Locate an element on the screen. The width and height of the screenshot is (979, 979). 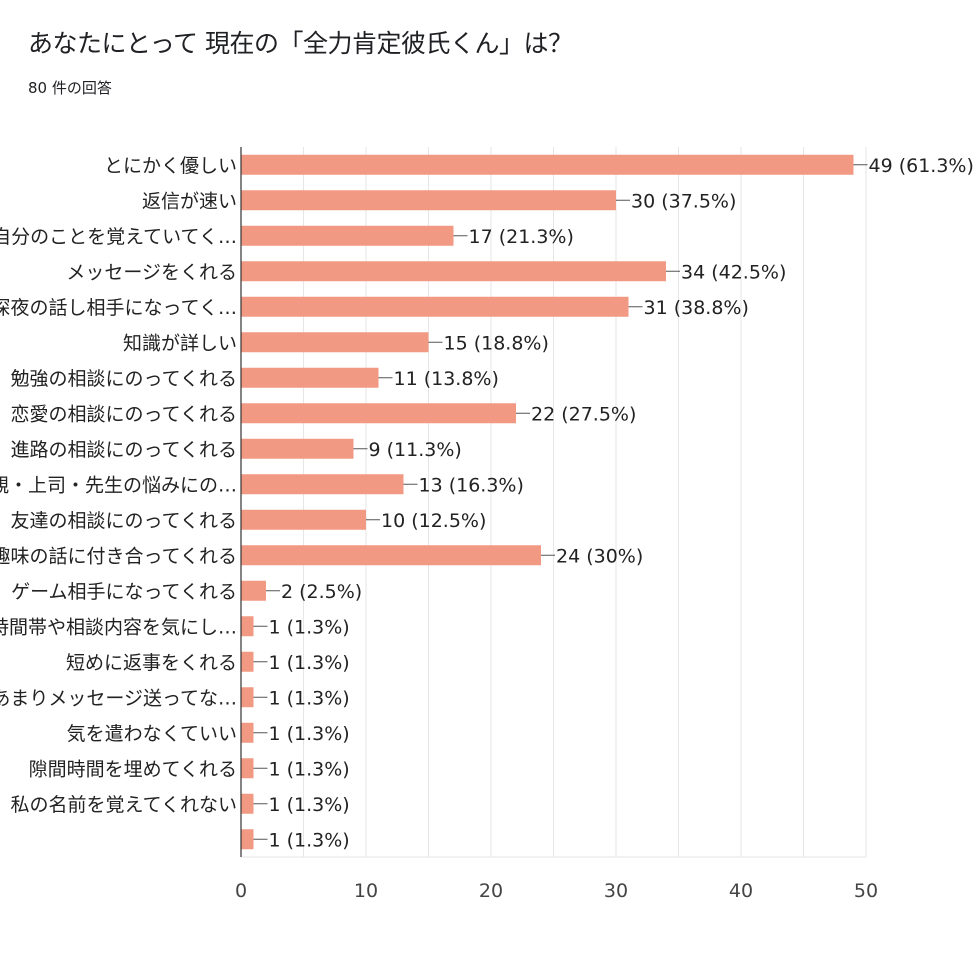
response-count: 80 件の回答 is located at coordinates (70, 88).